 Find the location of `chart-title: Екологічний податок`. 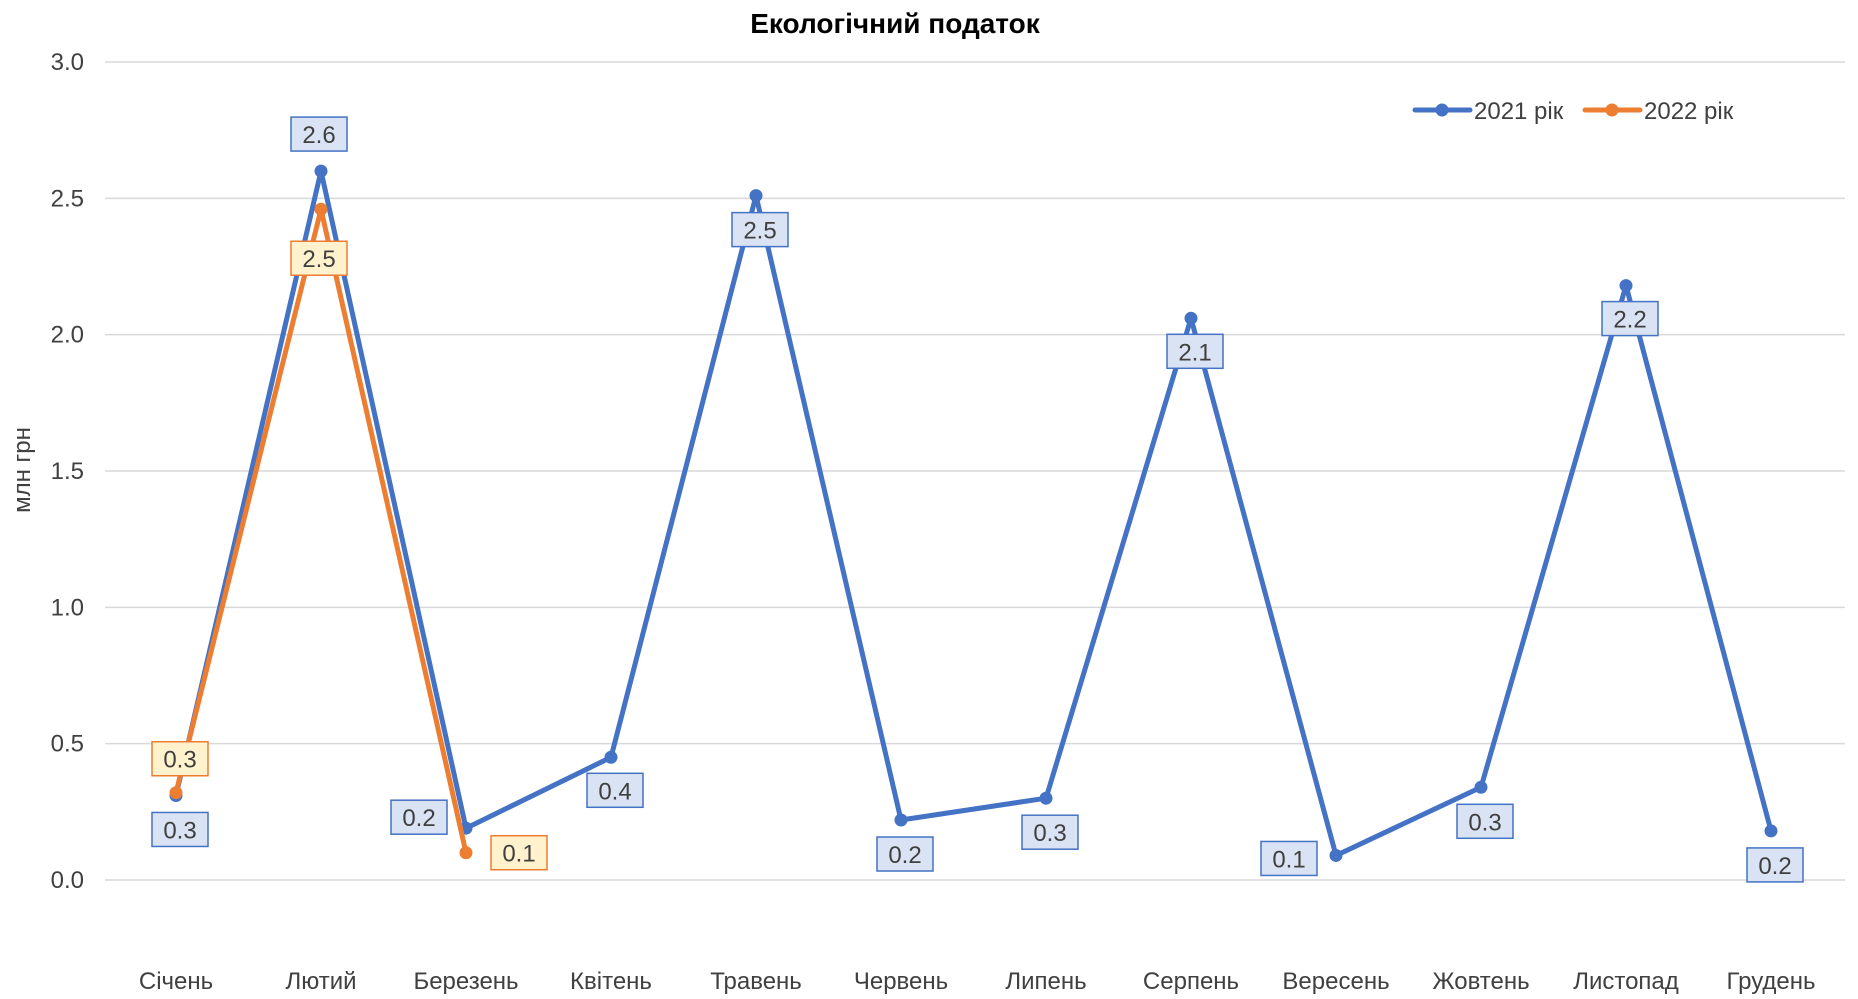

chart-title: Екологічний податок is located at coordinates (895, 23).